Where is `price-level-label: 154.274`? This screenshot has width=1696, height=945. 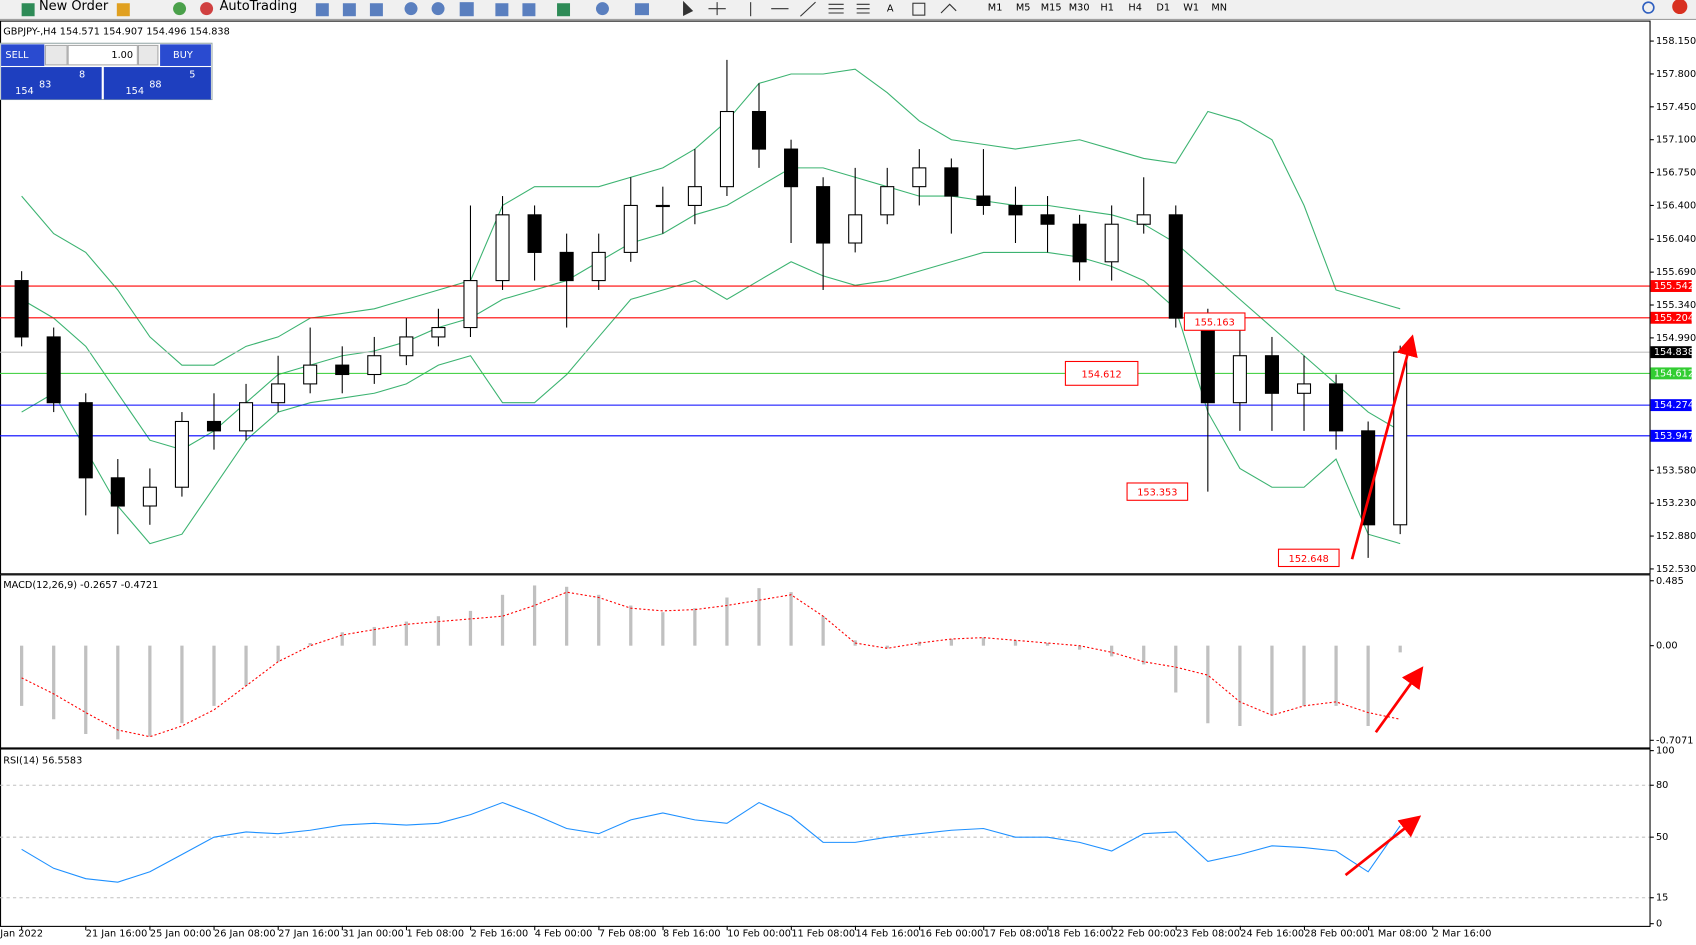
price-level-label: 154.274 is located at coordinates (1674, 405).